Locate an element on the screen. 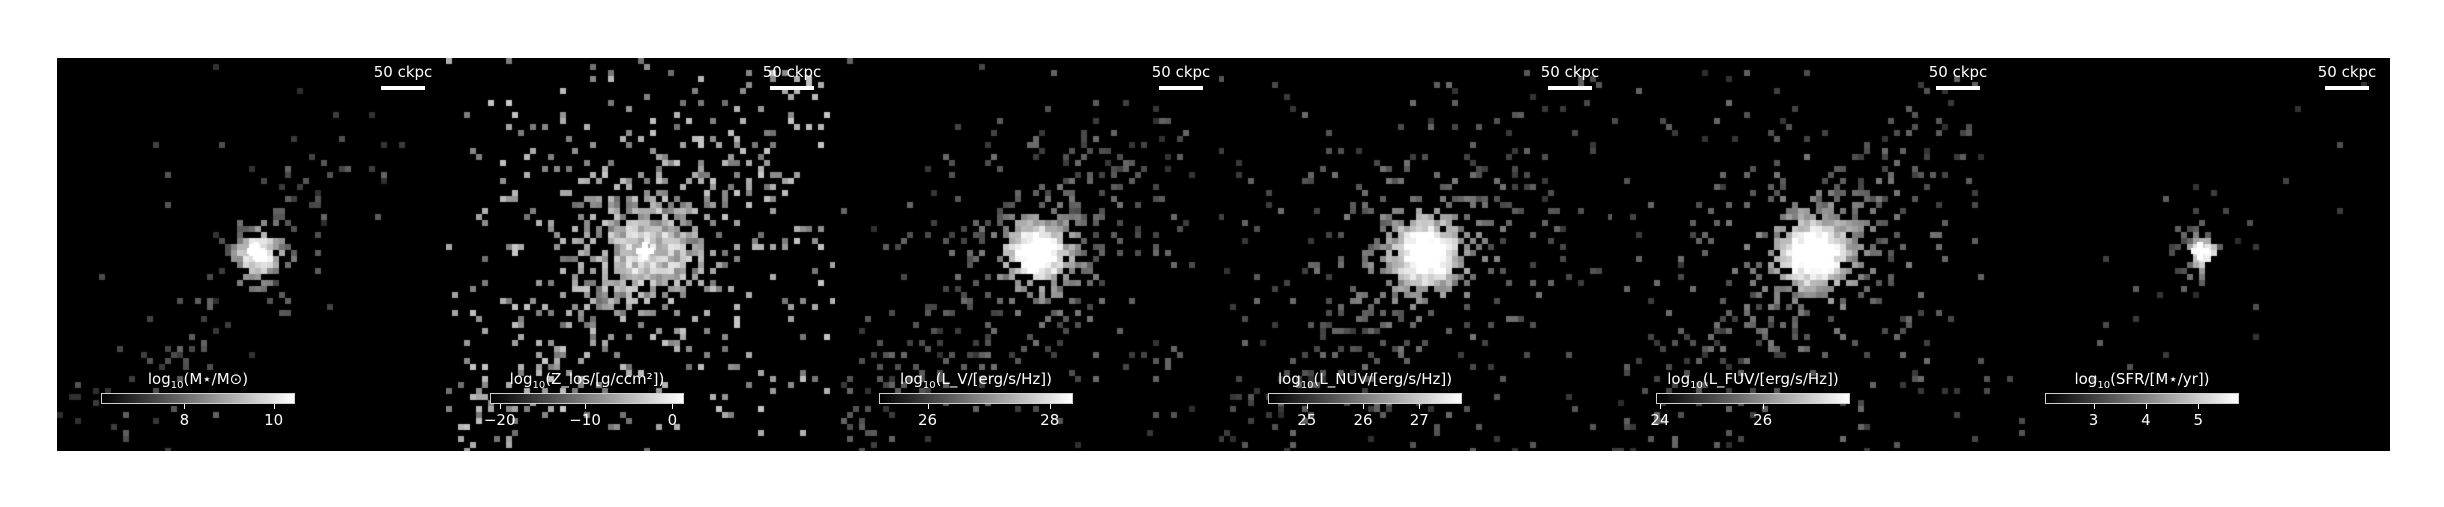 The image size is (2444, 507). colorbar-tick-label: 8 is located at coordinates (184, 420).